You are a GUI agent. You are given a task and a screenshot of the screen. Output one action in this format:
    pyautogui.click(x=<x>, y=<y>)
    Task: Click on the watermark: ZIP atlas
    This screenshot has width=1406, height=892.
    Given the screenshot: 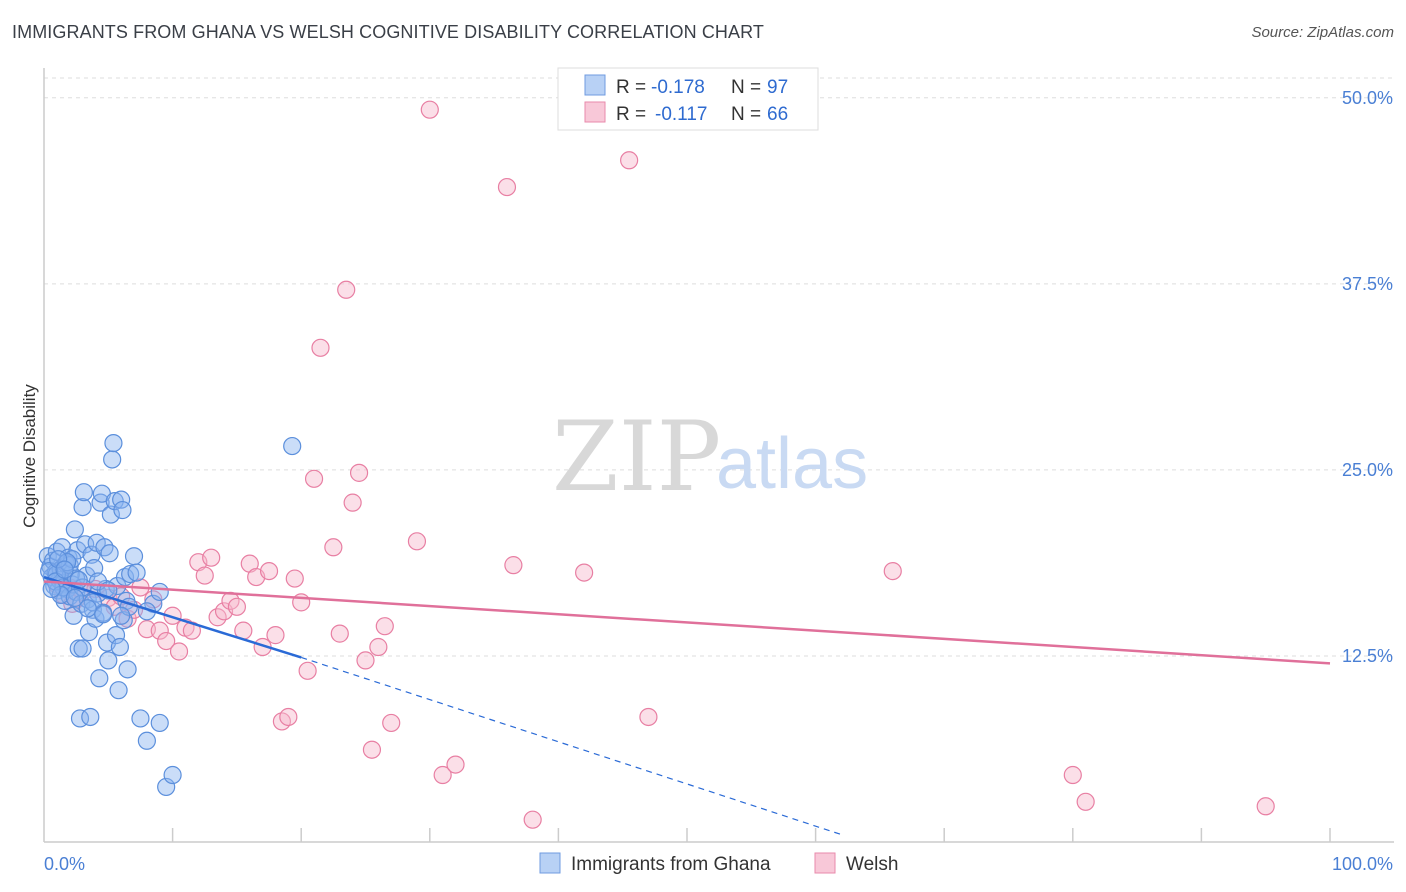 What is the action you would take?
    pyautogui.click(x=710, y=457)
    